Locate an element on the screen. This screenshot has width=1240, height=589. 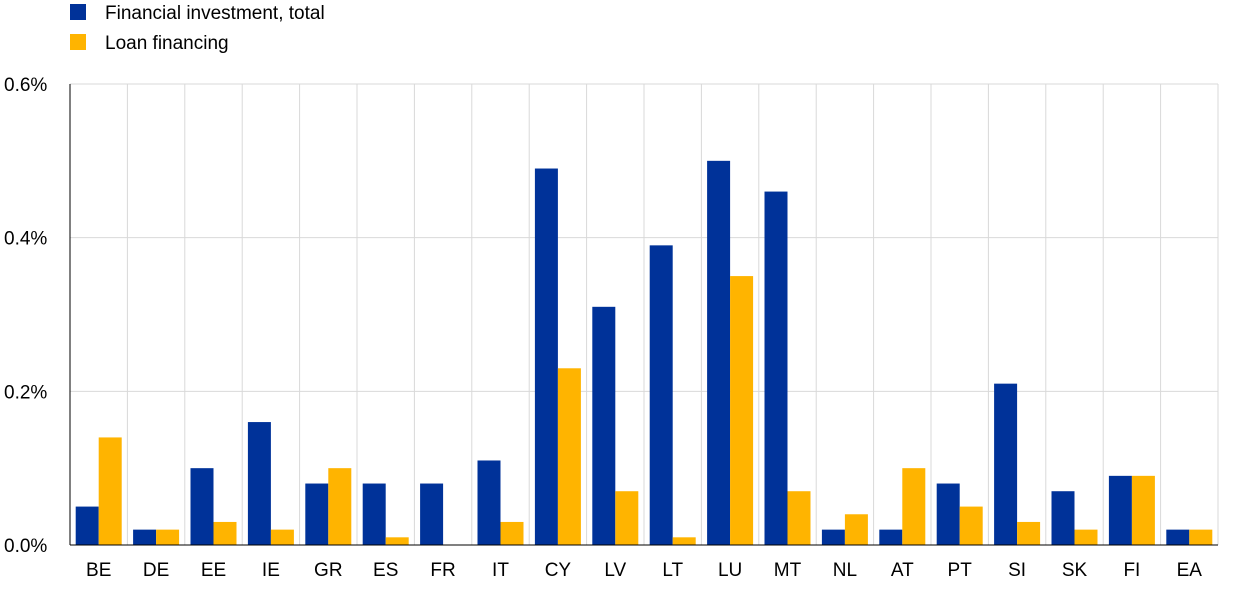
x-tick-label-ea: EA is located at coordinates (1190, 570).